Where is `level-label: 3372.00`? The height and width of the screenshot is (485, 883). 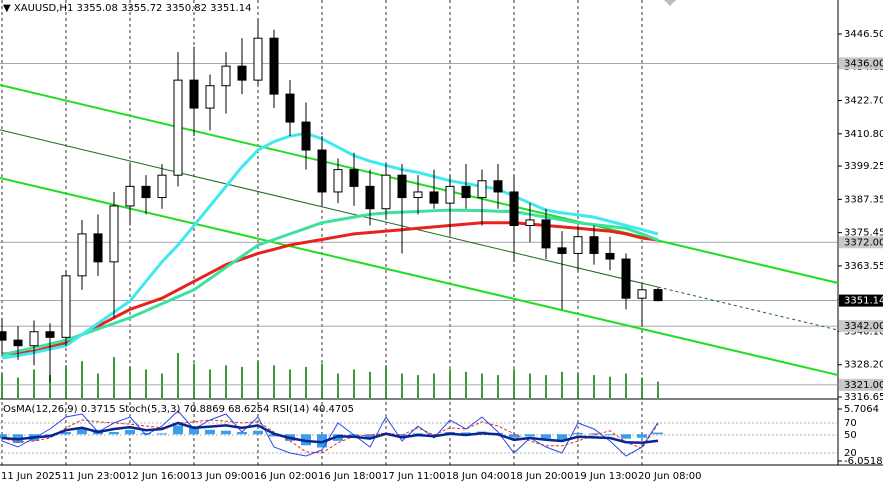
level-label: 3372.00 is located at coordinates (863, 242).